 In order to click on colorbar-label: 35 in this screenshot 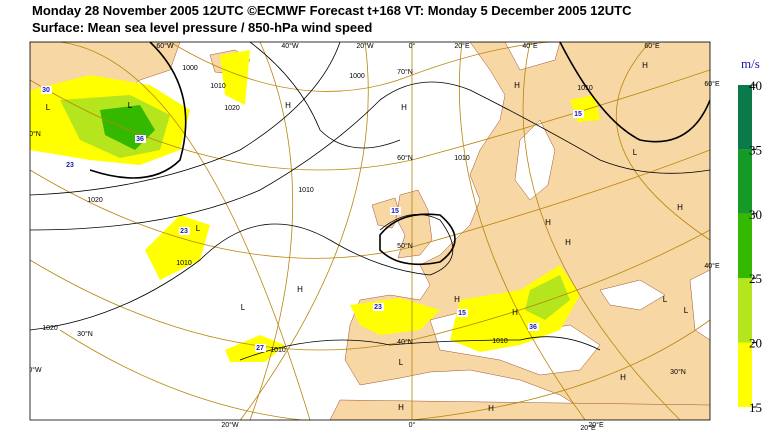, I will do `click(755, 149)`.